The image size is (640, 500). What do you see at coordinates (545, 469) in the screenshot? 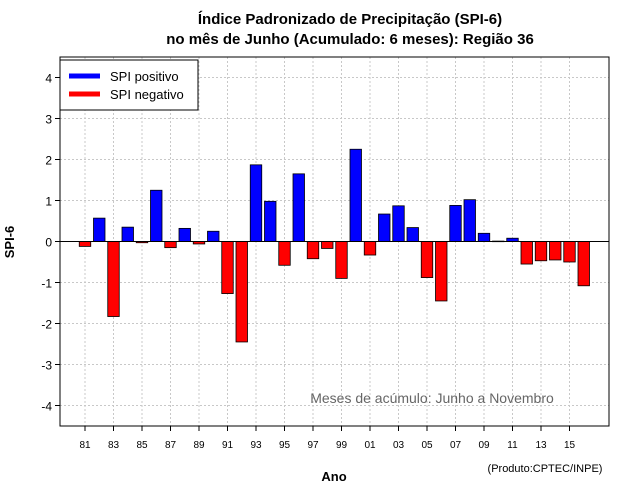
I see `product-credit: (Produto:CPTEC/INPE)` at bounding box center [545, 469].